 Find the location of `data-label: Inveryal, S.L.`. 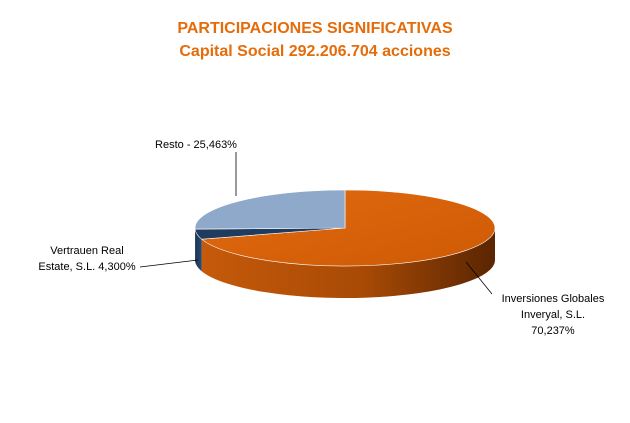

data-label: Inveryal, S.L. is located at coordinates (553, 315).